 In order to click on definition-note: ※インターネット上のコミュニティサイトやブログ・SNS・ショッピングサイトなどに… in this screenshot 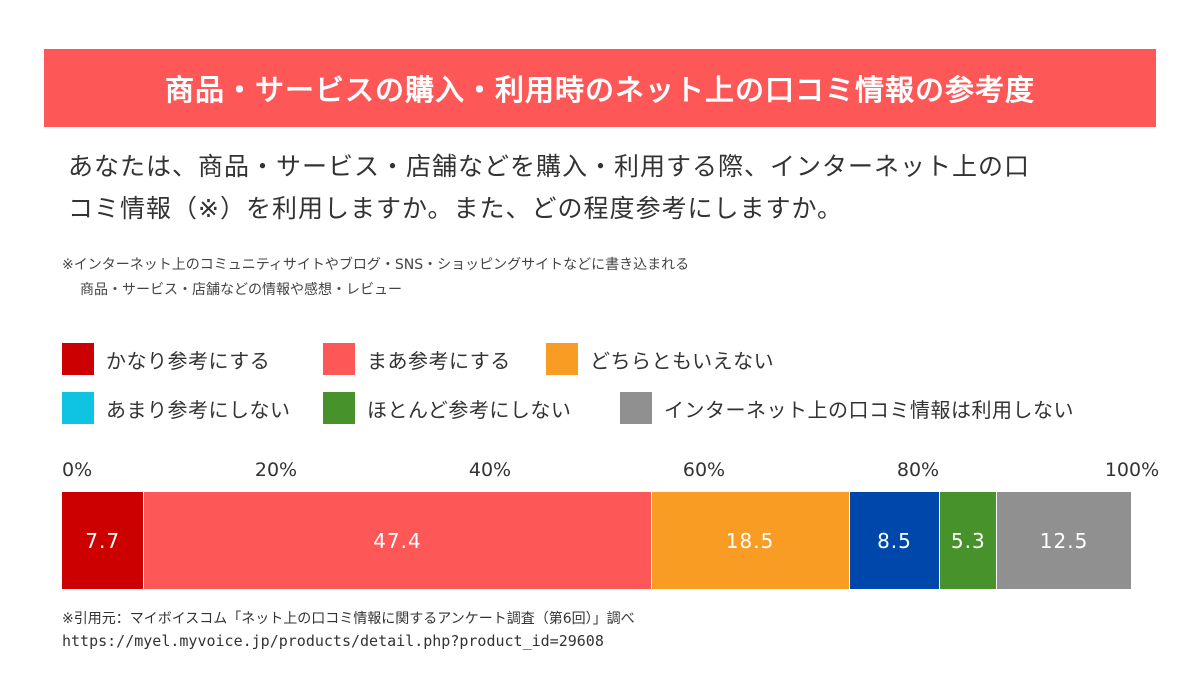, I will do `click(375, 278)`.